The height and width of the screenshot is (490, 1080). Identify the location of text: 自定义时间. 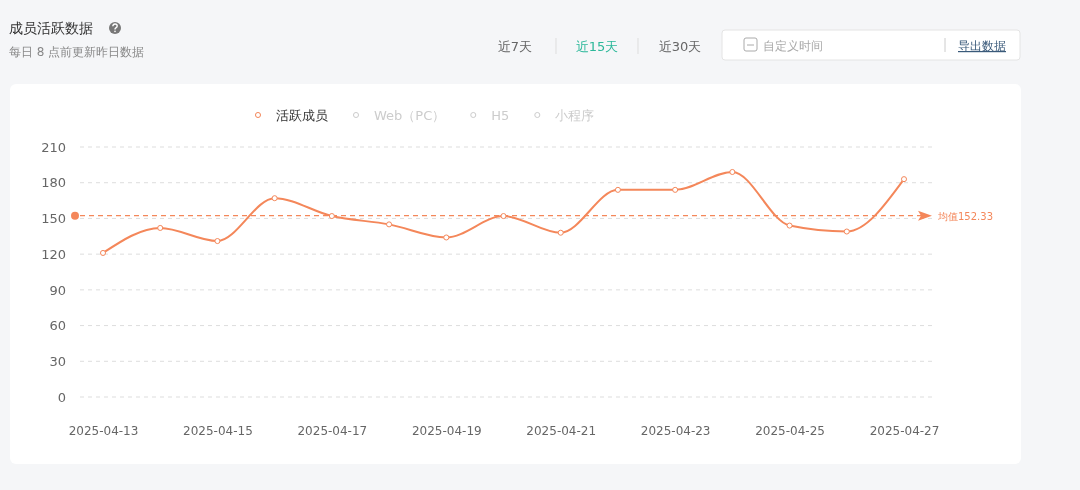
(793, 46).